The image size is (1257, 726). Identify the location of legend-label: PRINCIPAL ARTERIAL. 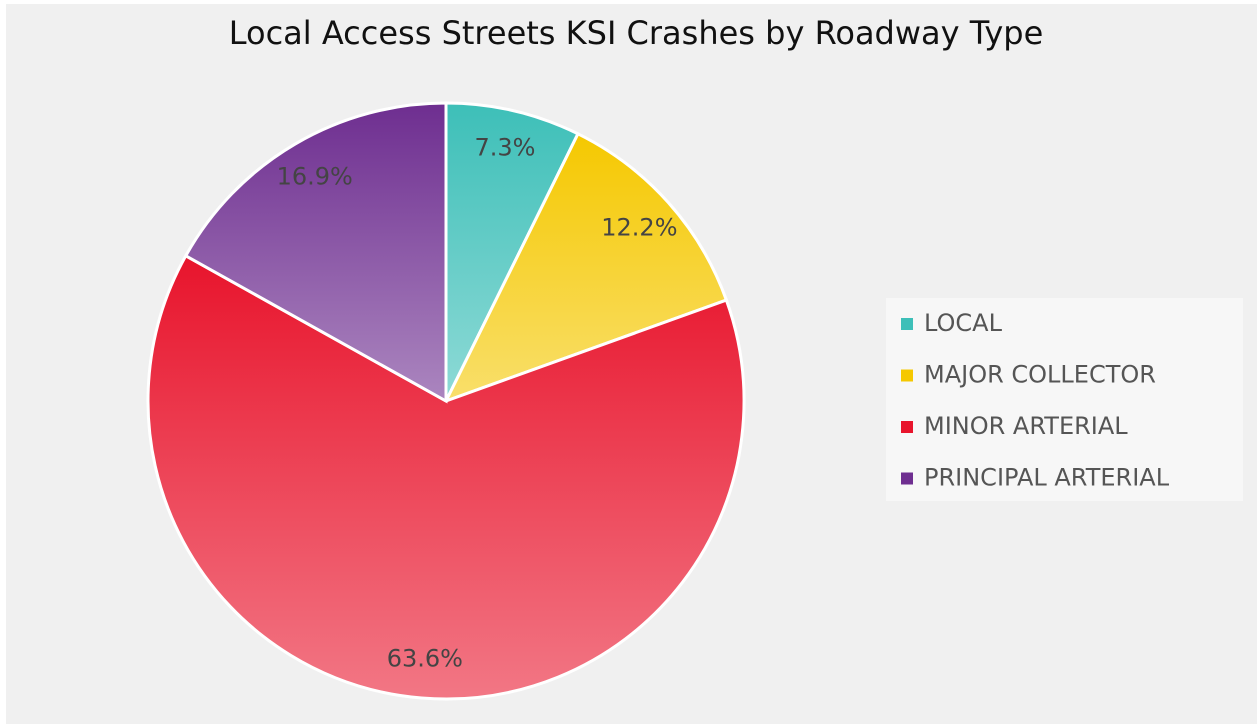
(1047, 478).